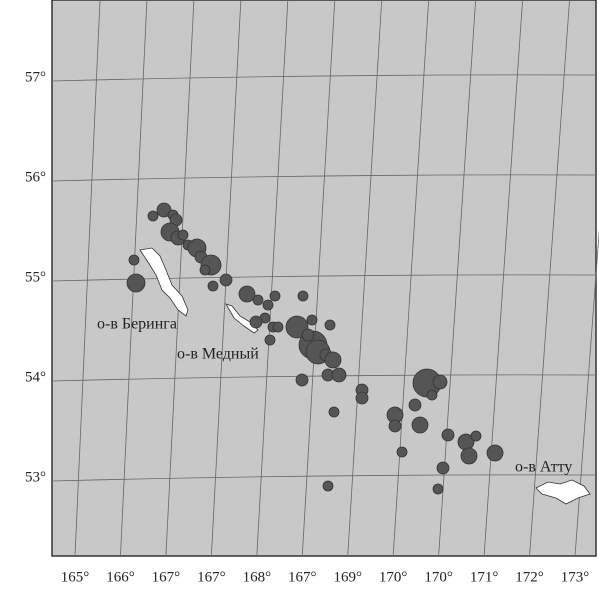 This screenshot has width=599, height=605. What do you see at coordinates (347, 577) in the screenshot?
I see `x-tick-label: 169°` at bounding box center [347, 577].